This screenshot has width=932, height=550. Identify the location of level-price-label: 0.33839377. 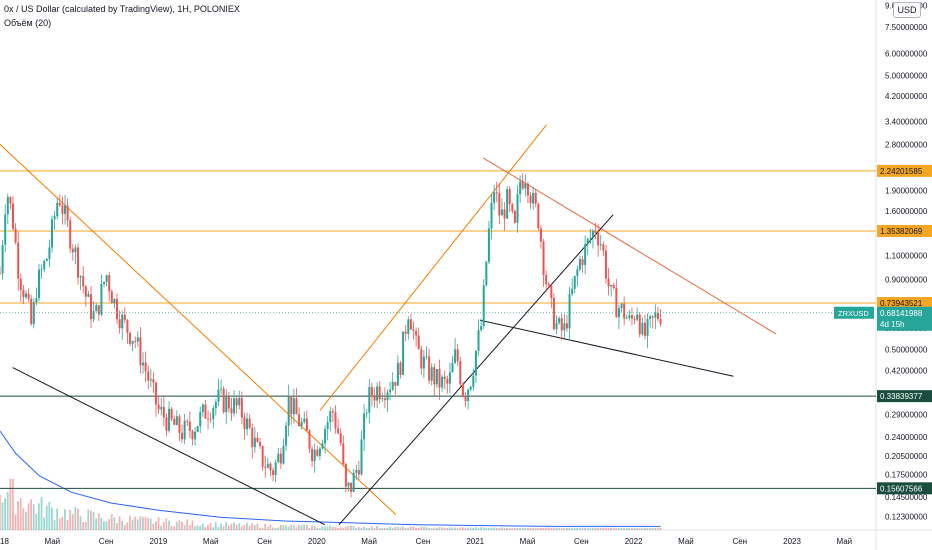
(901, 396).